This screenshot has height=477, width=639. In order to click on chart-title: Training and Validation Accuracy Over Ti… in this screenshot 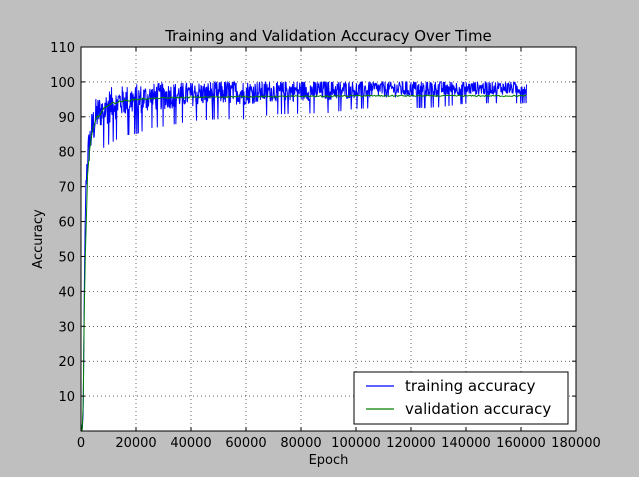, I will do `click(328, 36)`.